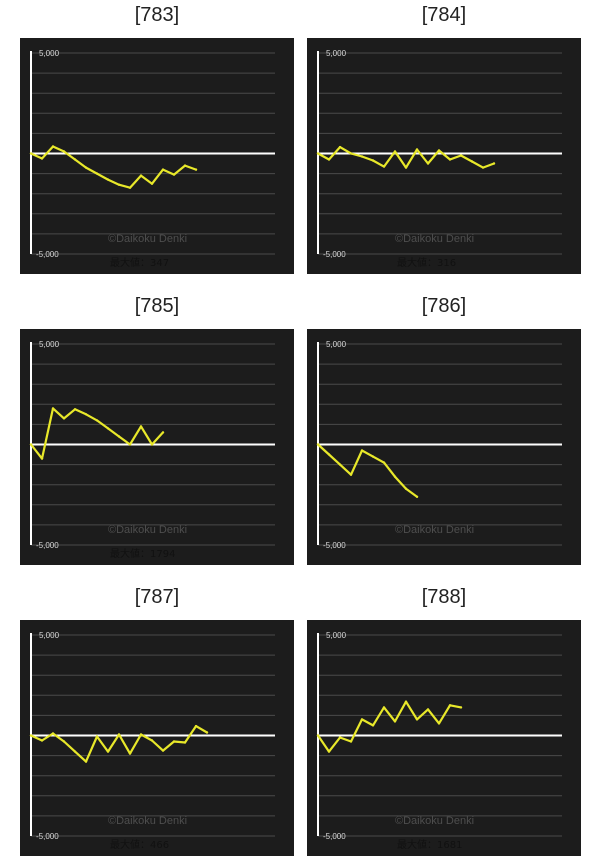  What do you see at coordinates (157, 306) in the screenshot?
I see `chart-title: [785]` at bounding box center [157, 306].